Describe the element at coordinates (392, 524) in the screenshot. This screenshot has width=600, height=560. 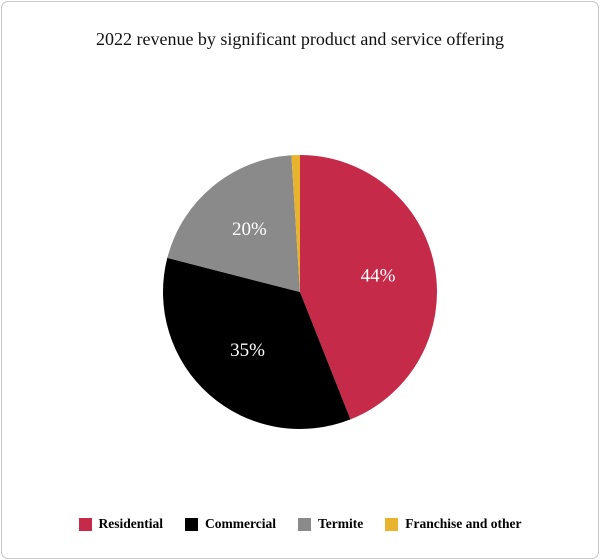
I see `legend-swatch-franchise-and-other` at that location.